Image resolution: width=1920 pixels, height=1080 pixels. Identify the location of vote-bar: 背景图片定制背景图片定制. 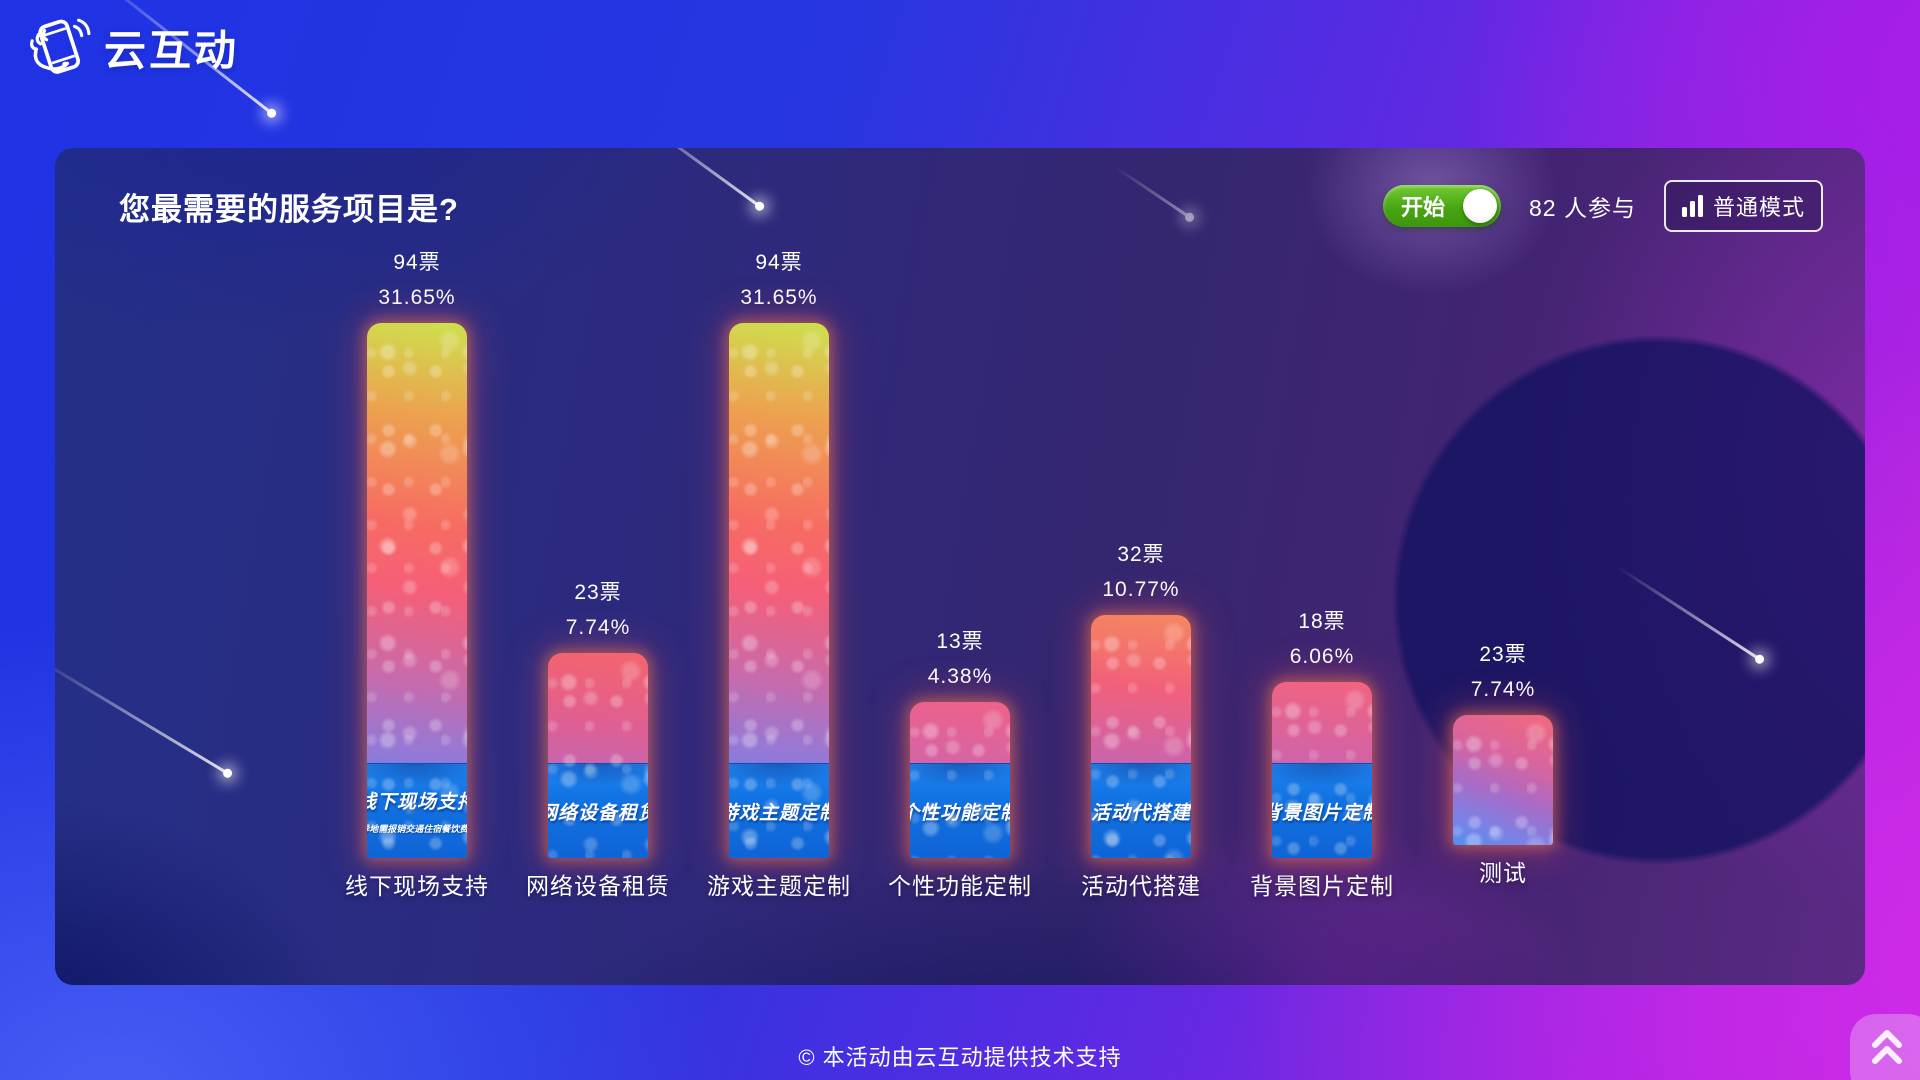
(1321, 790).